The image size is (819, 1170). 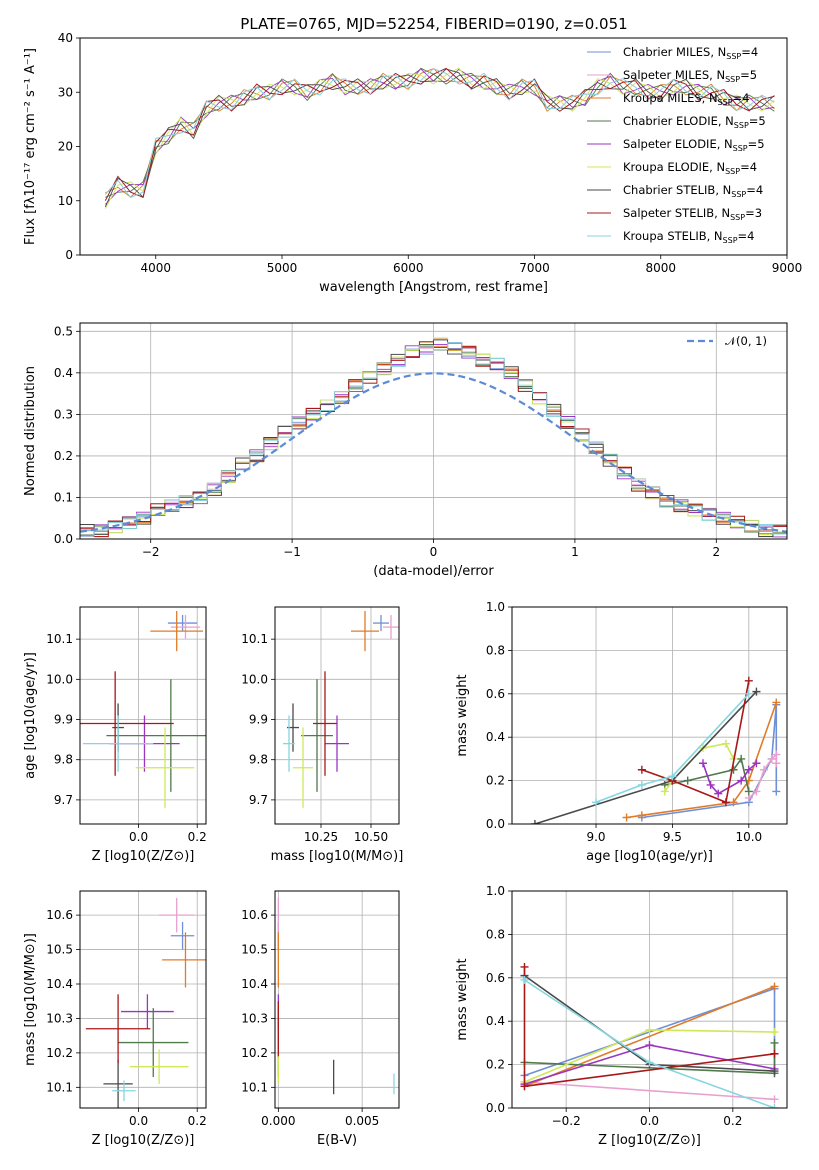 What do you see at coordinates (746, 341) in the screenshot?
I see `legend-entry: 𝒩(0, 1)` at bounding box center [746, 341].